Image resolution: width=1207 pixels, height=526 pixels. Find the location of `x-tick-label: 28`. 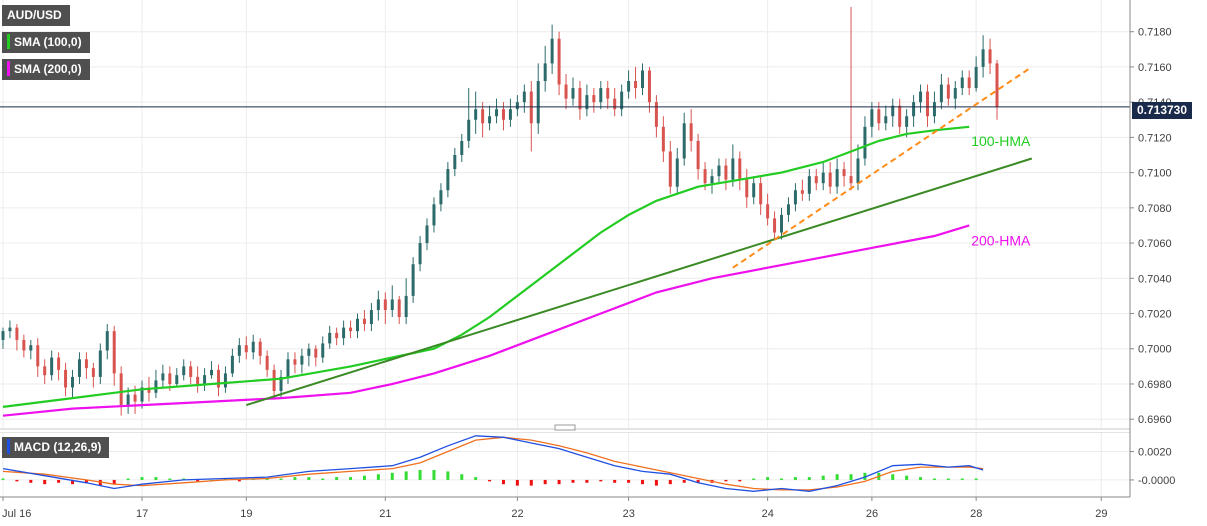

x-tick-label: 28 is located at coordinates (976, 514).